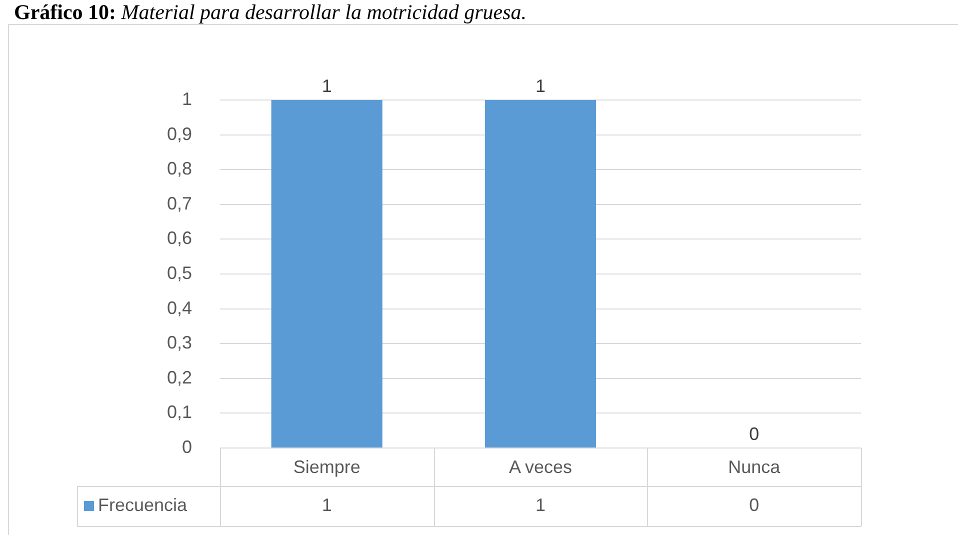 Image resolution: width=958 pixels, height=535 pixels. Describe the element at coordinates (187, 98) in the screenshot. I see `y-tick-label: 1` at that location.